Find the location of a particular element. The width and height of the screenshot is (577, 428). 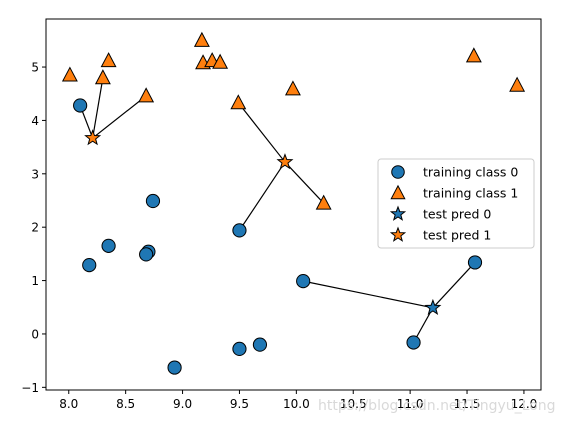

watermark-text: https://blog.csdn.net/Tingyu_Long is located at coordinates (437, 406).